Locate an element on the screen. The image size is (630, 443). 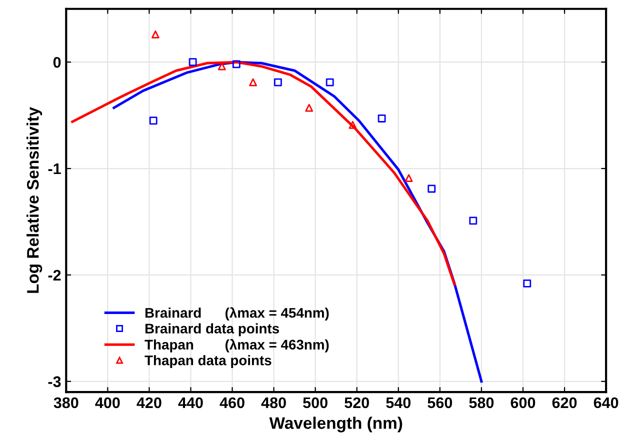
x-tick-label: 580 is located at coordinates (481, 402).